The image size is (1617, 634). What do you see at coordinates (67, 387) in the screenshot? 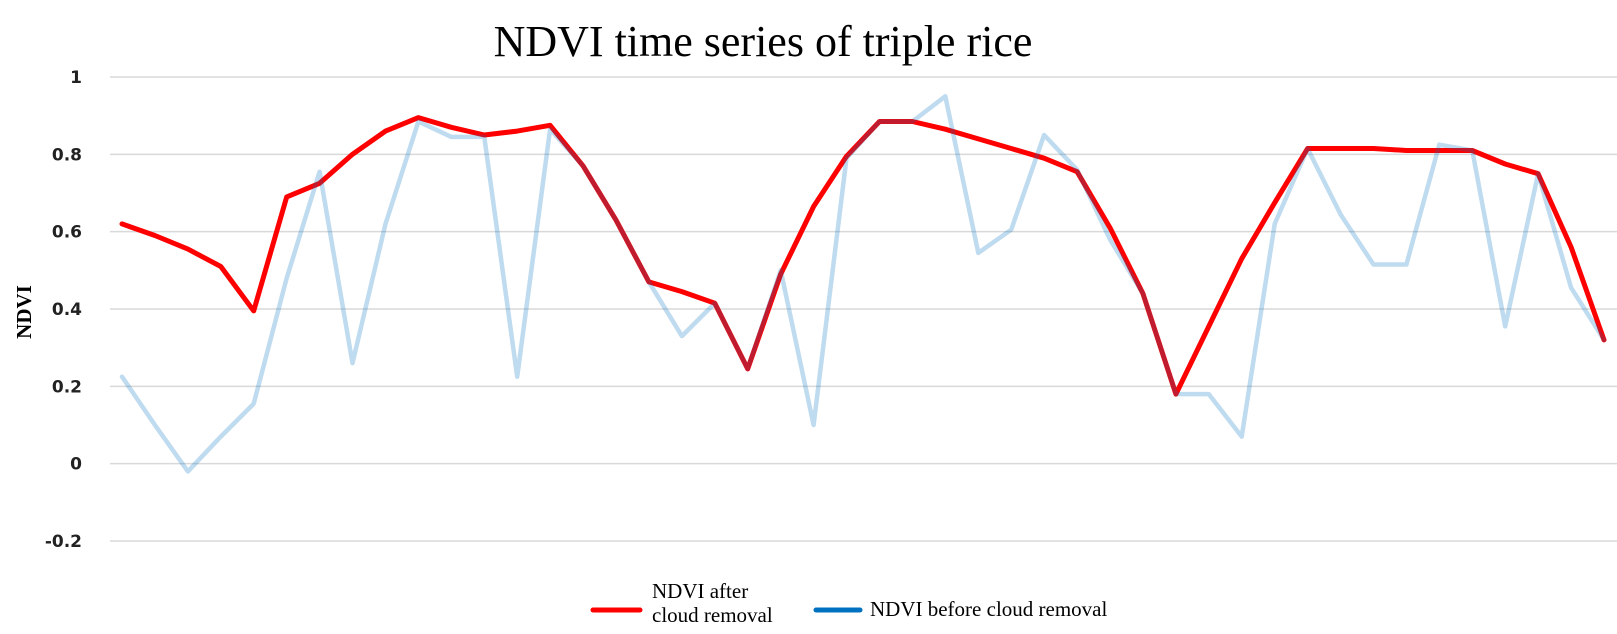
I see `y-tick-label: 0.2` at bounding box center [67, 387].